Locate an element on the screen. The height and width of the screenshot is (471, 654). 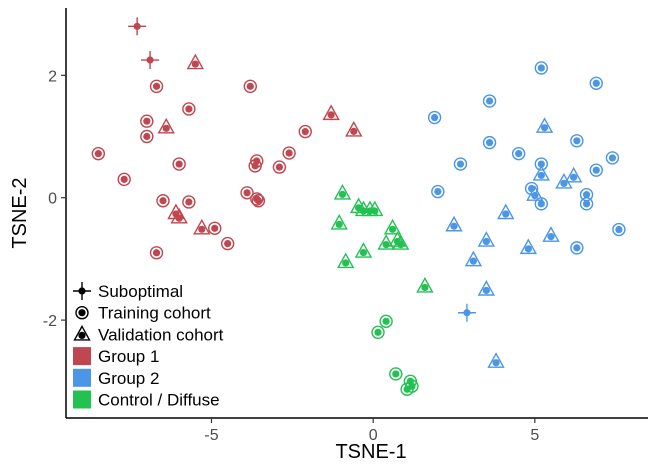
legend-label: Validation cohort is located at coordinates (161, 334).